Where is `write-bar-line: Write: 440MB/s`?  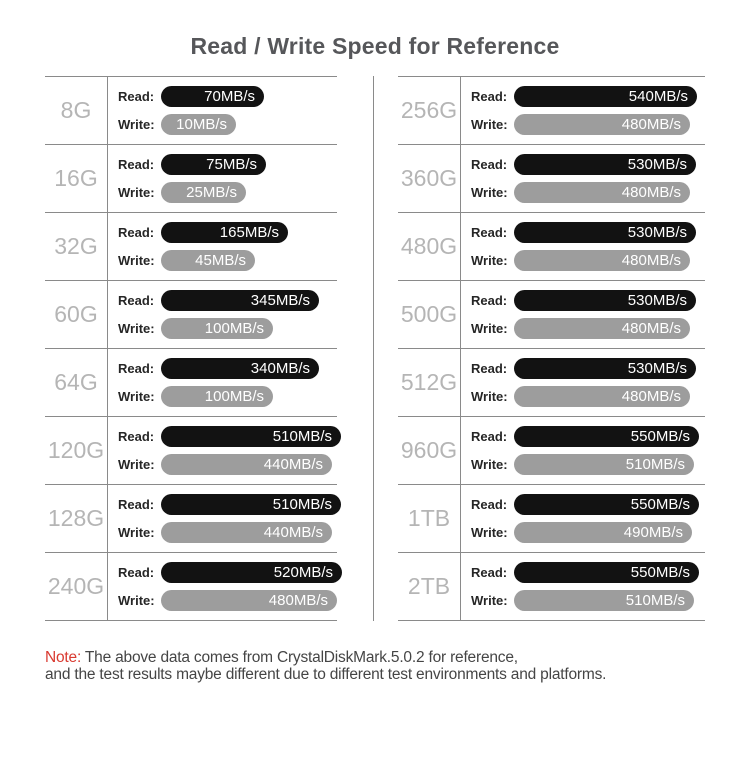
write-bar-line: Write: 440MB/s is located at coordinates (227, 532).